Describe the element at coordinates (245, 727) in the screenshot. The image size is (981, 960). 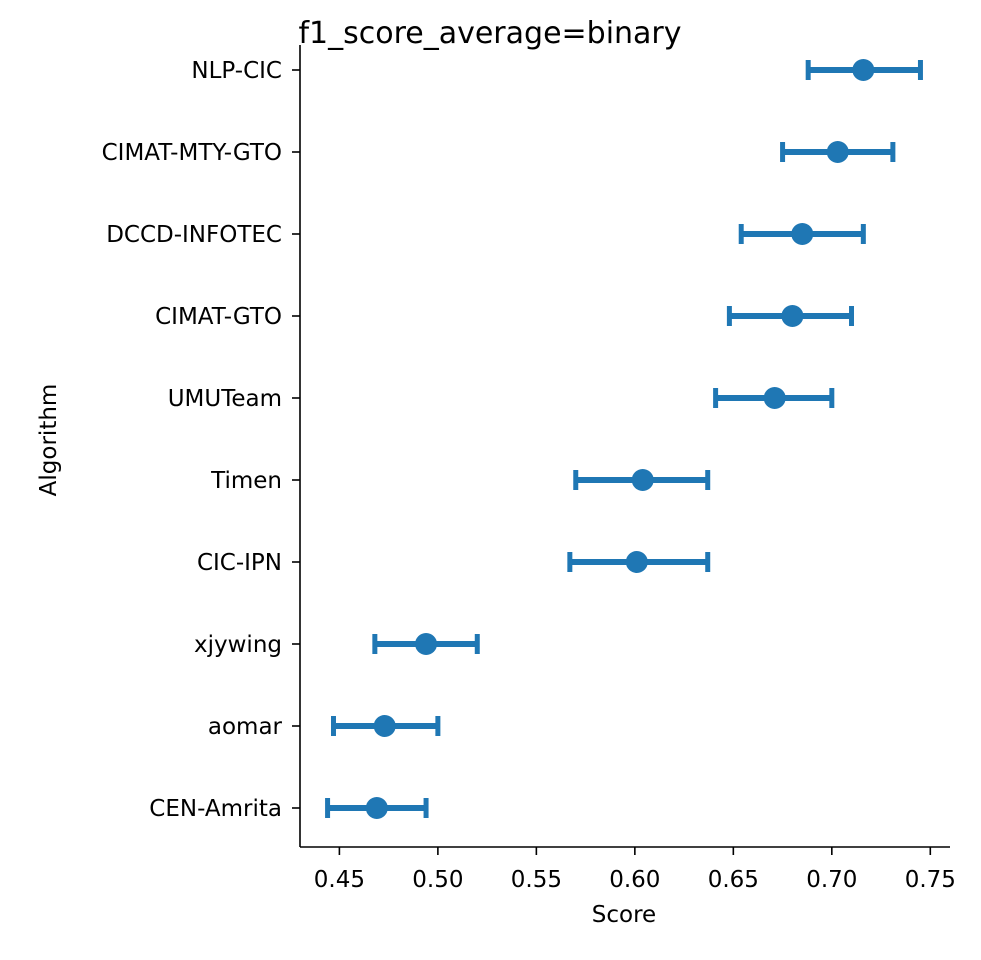
I see `y-tick-label: aomar` at that location.